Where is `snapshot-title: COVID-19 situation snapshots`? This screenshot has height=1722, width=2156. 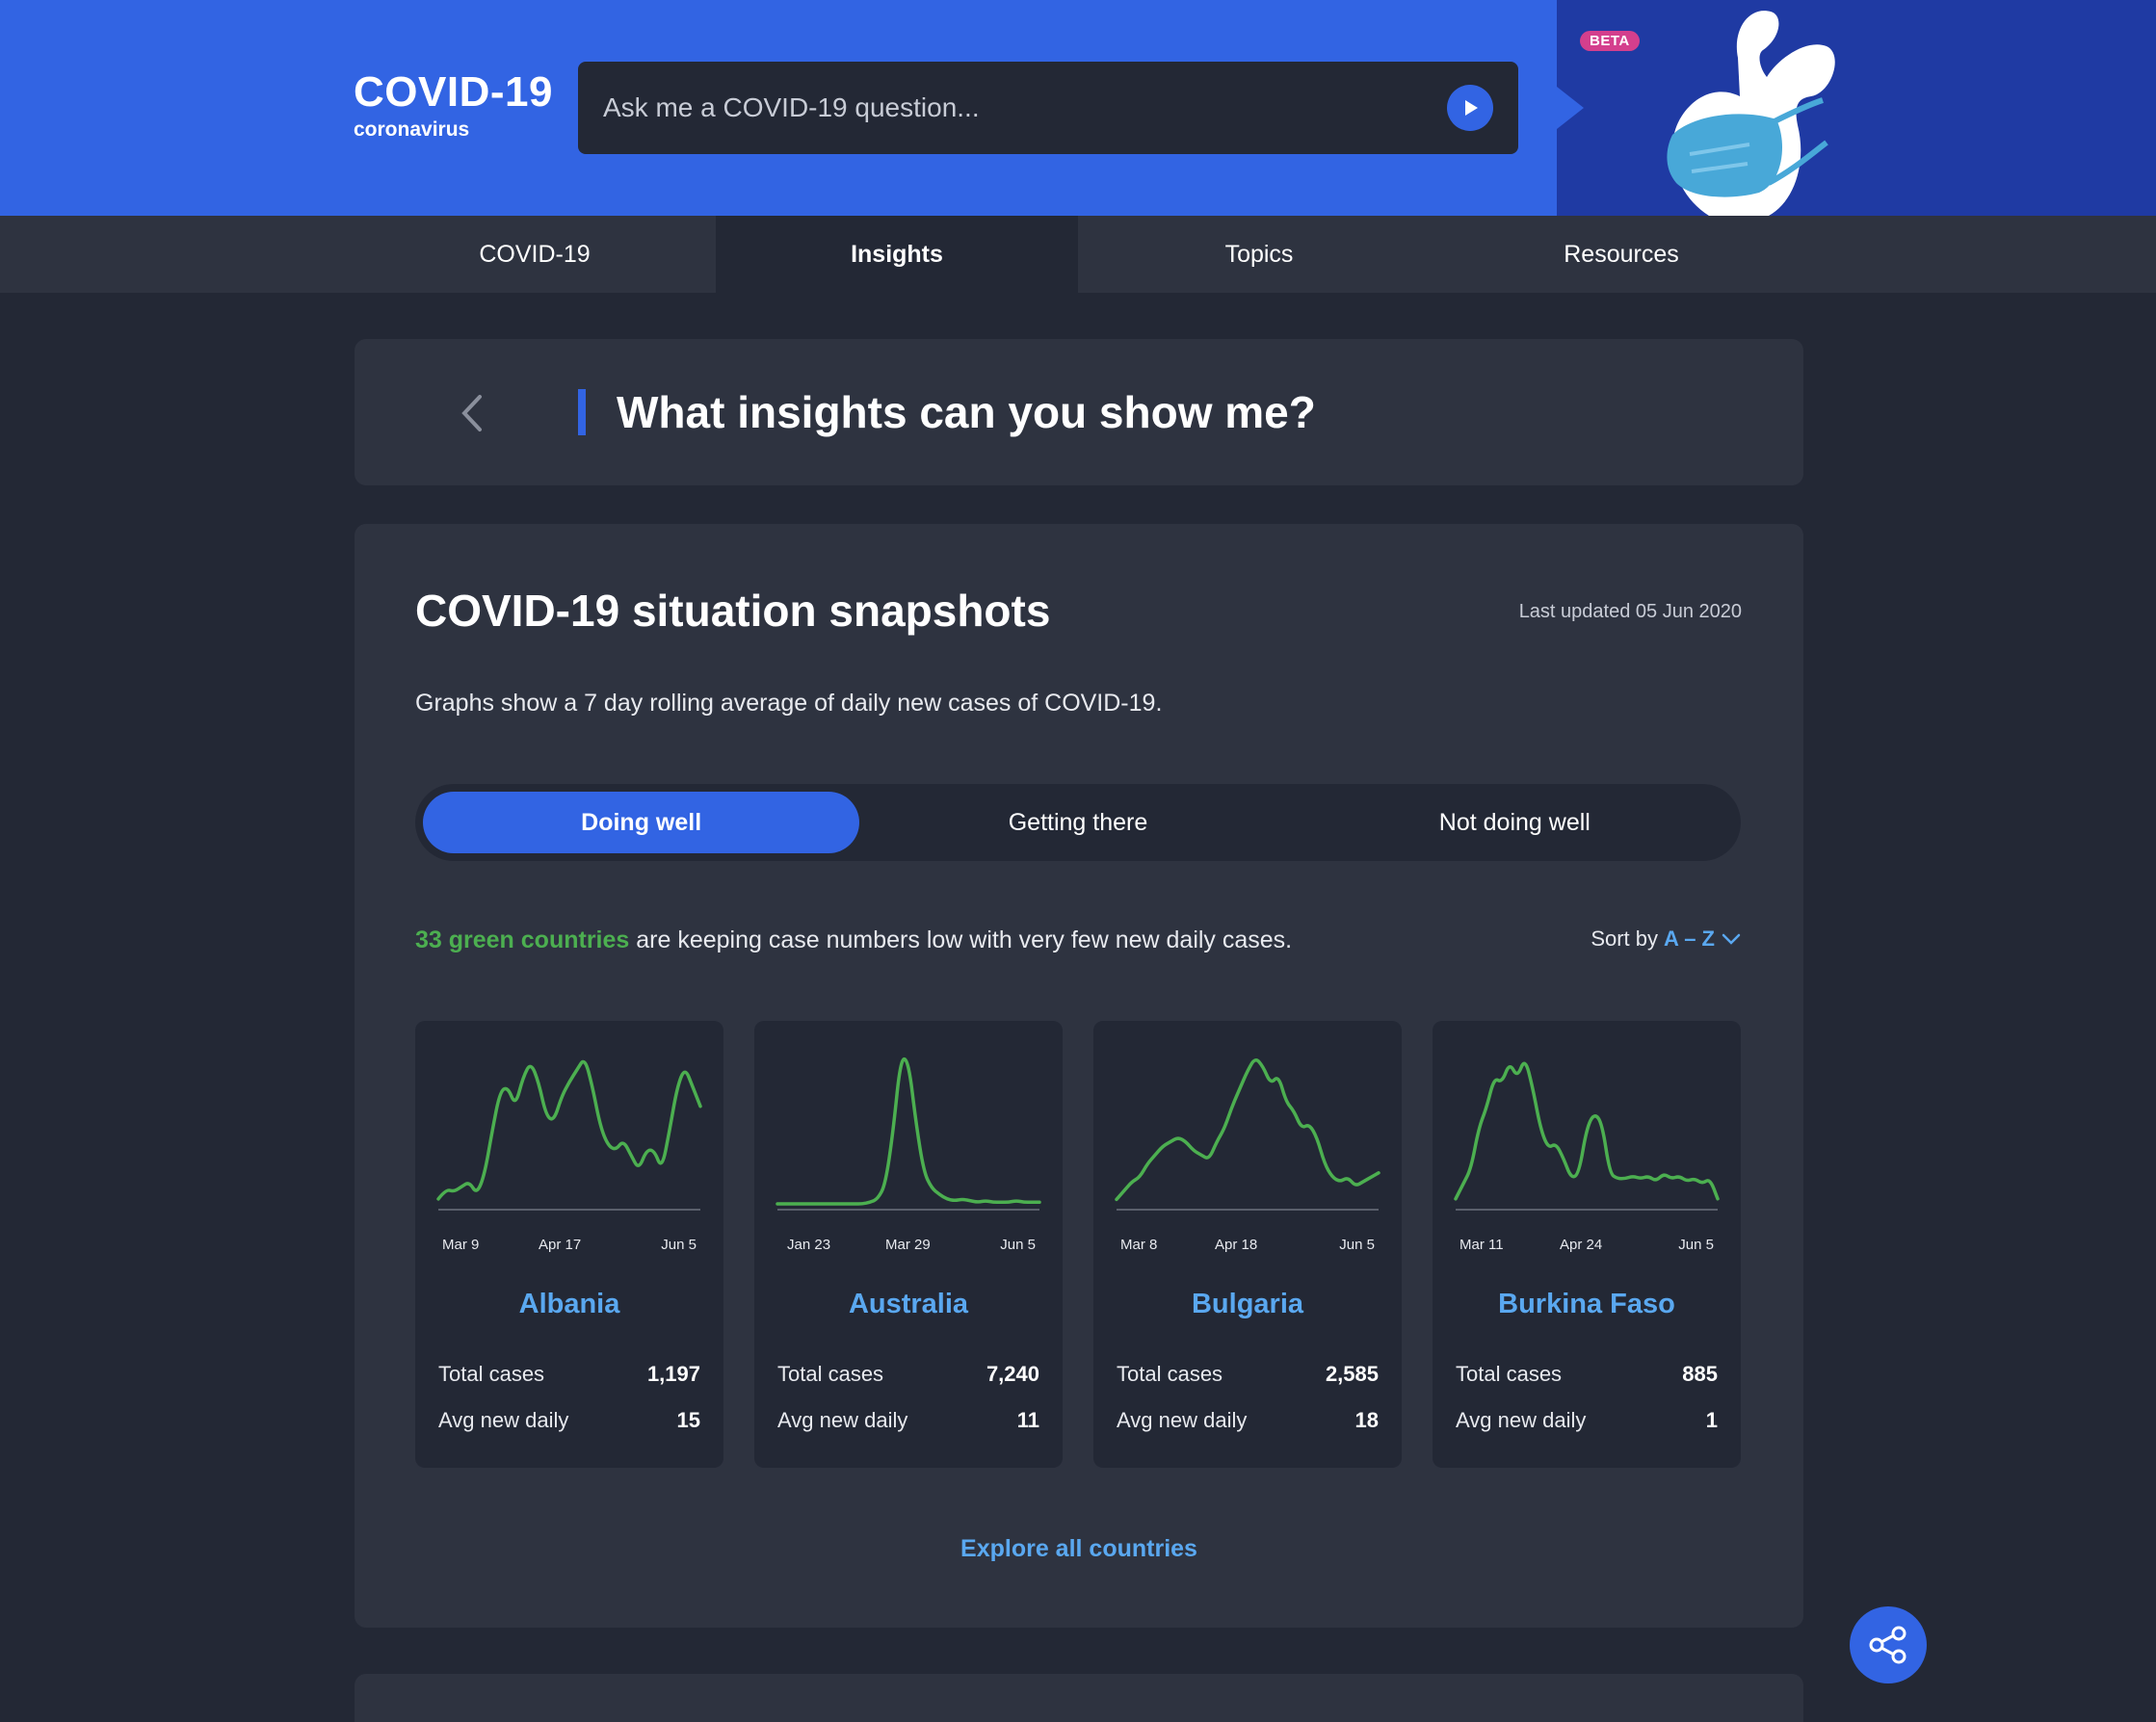
snapshot-title: COVID-19 situation snapshots is located at coordinates (733, 611).